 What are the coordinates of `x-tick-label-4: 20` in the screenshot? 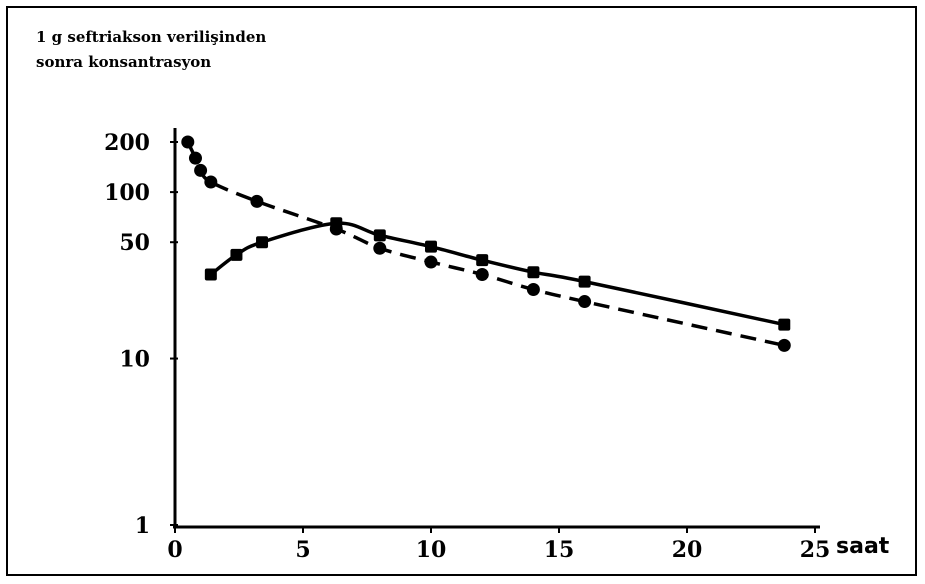 It's located at (687, 550).